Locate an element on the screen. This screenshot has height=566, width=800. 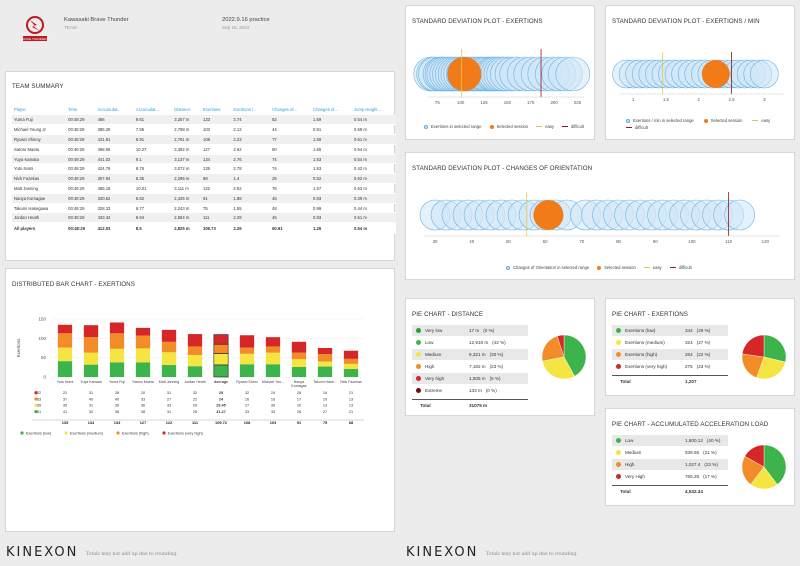
table-total-cell: 60.91 is located at coordinates (291, 228).